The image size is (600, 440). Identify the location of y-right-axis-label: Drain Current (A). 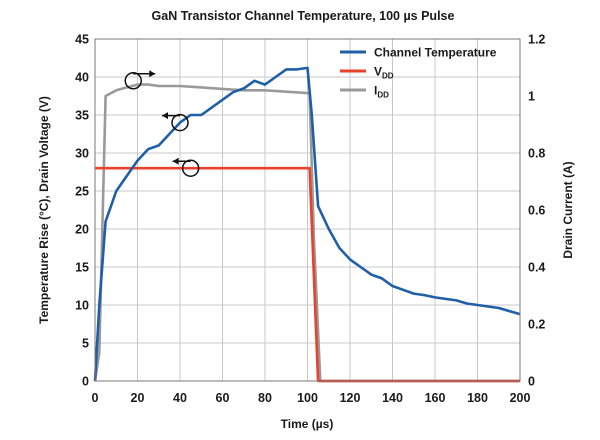
(568, 209).